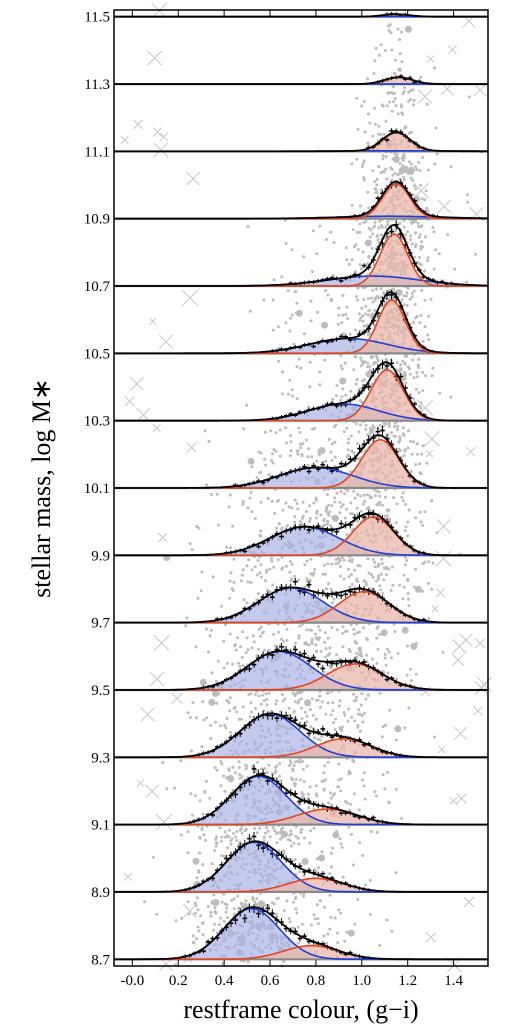 This screenshot has width=515, height=1030. I want to click on x-tick-label: 0.6, so click(270, 981).